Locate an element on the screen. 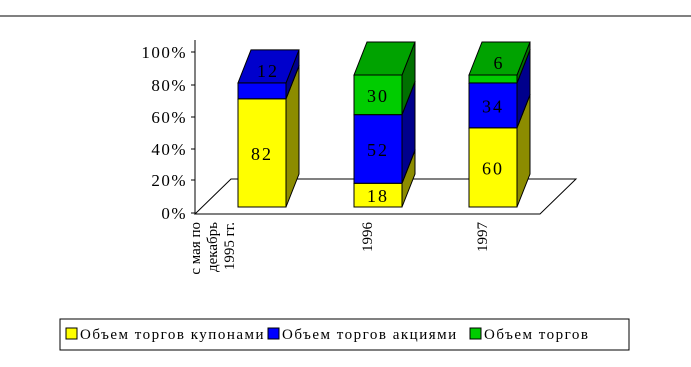 This screenshot has height=367, width=691. y-axis-ticks: 0% 20% 40% 60% 80% 100% is located at coordinates (168, 133).